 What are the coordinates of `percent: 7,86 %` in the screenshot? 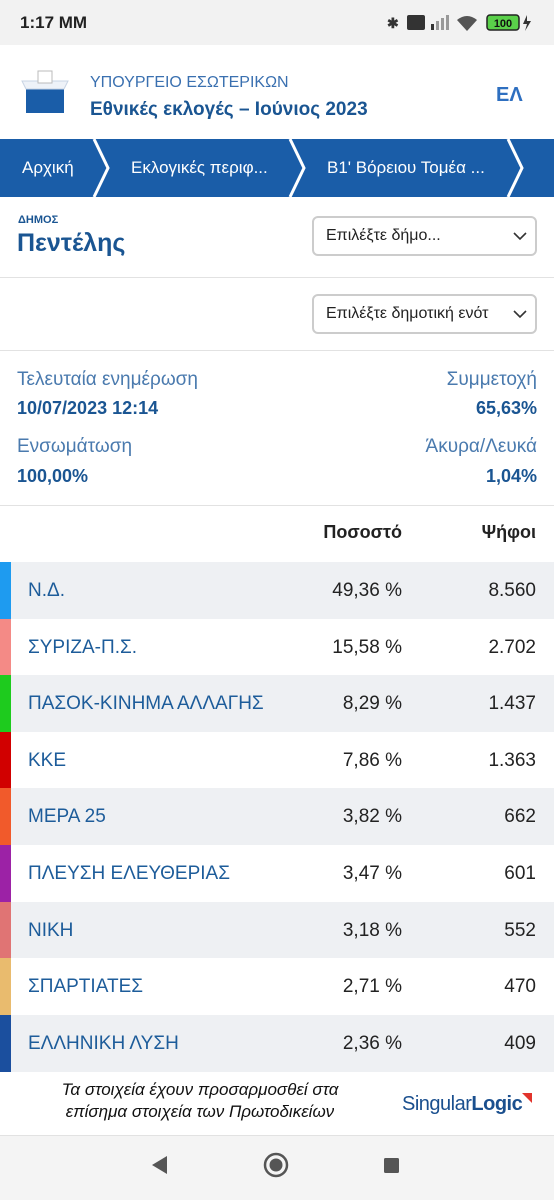 It's located at (372, 760).